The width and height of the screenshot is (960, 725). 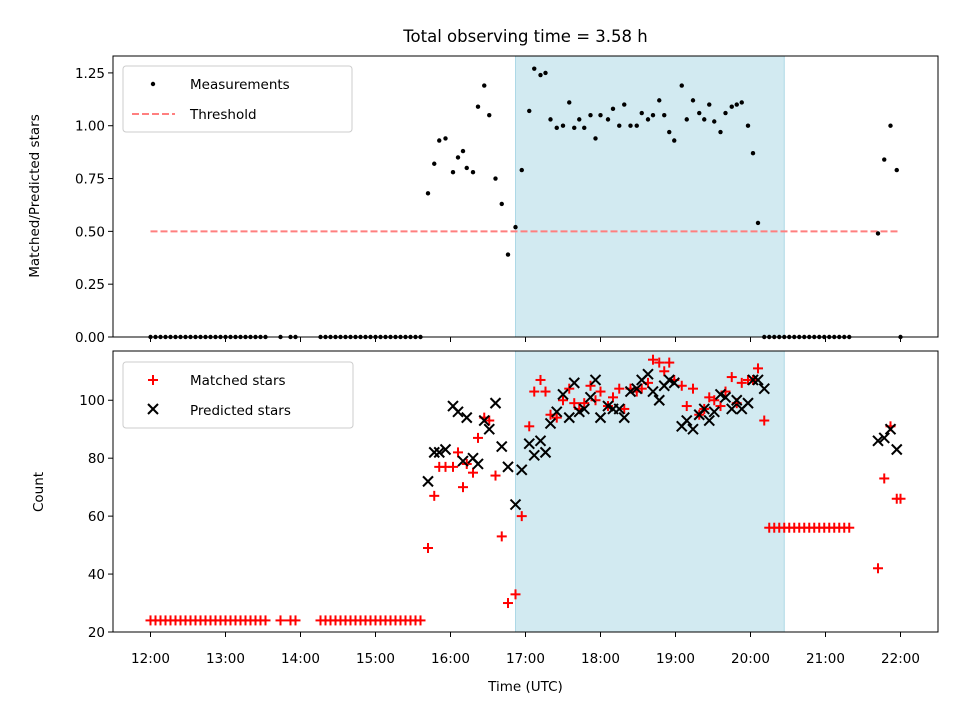 I want to click on x-tick-label: 20:00, so click(x=750, y=659).